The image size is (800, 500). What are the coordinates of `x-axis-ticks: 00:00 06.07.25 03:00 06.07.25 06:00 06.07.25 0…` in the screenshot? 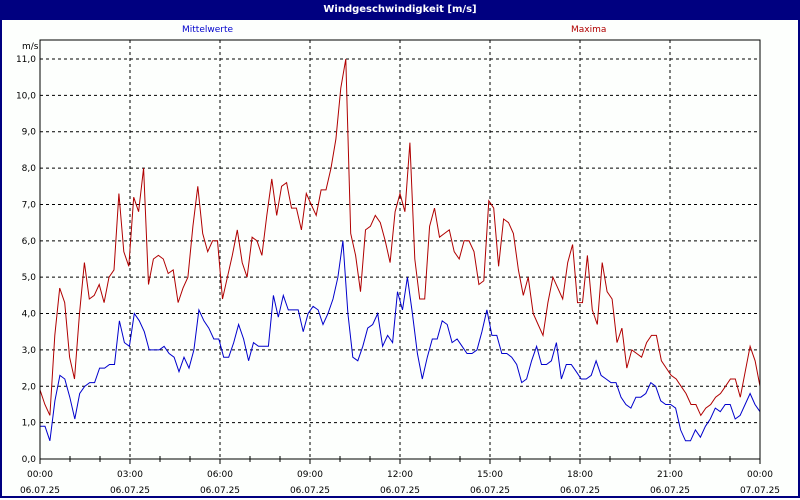 It's located at (400, 483).